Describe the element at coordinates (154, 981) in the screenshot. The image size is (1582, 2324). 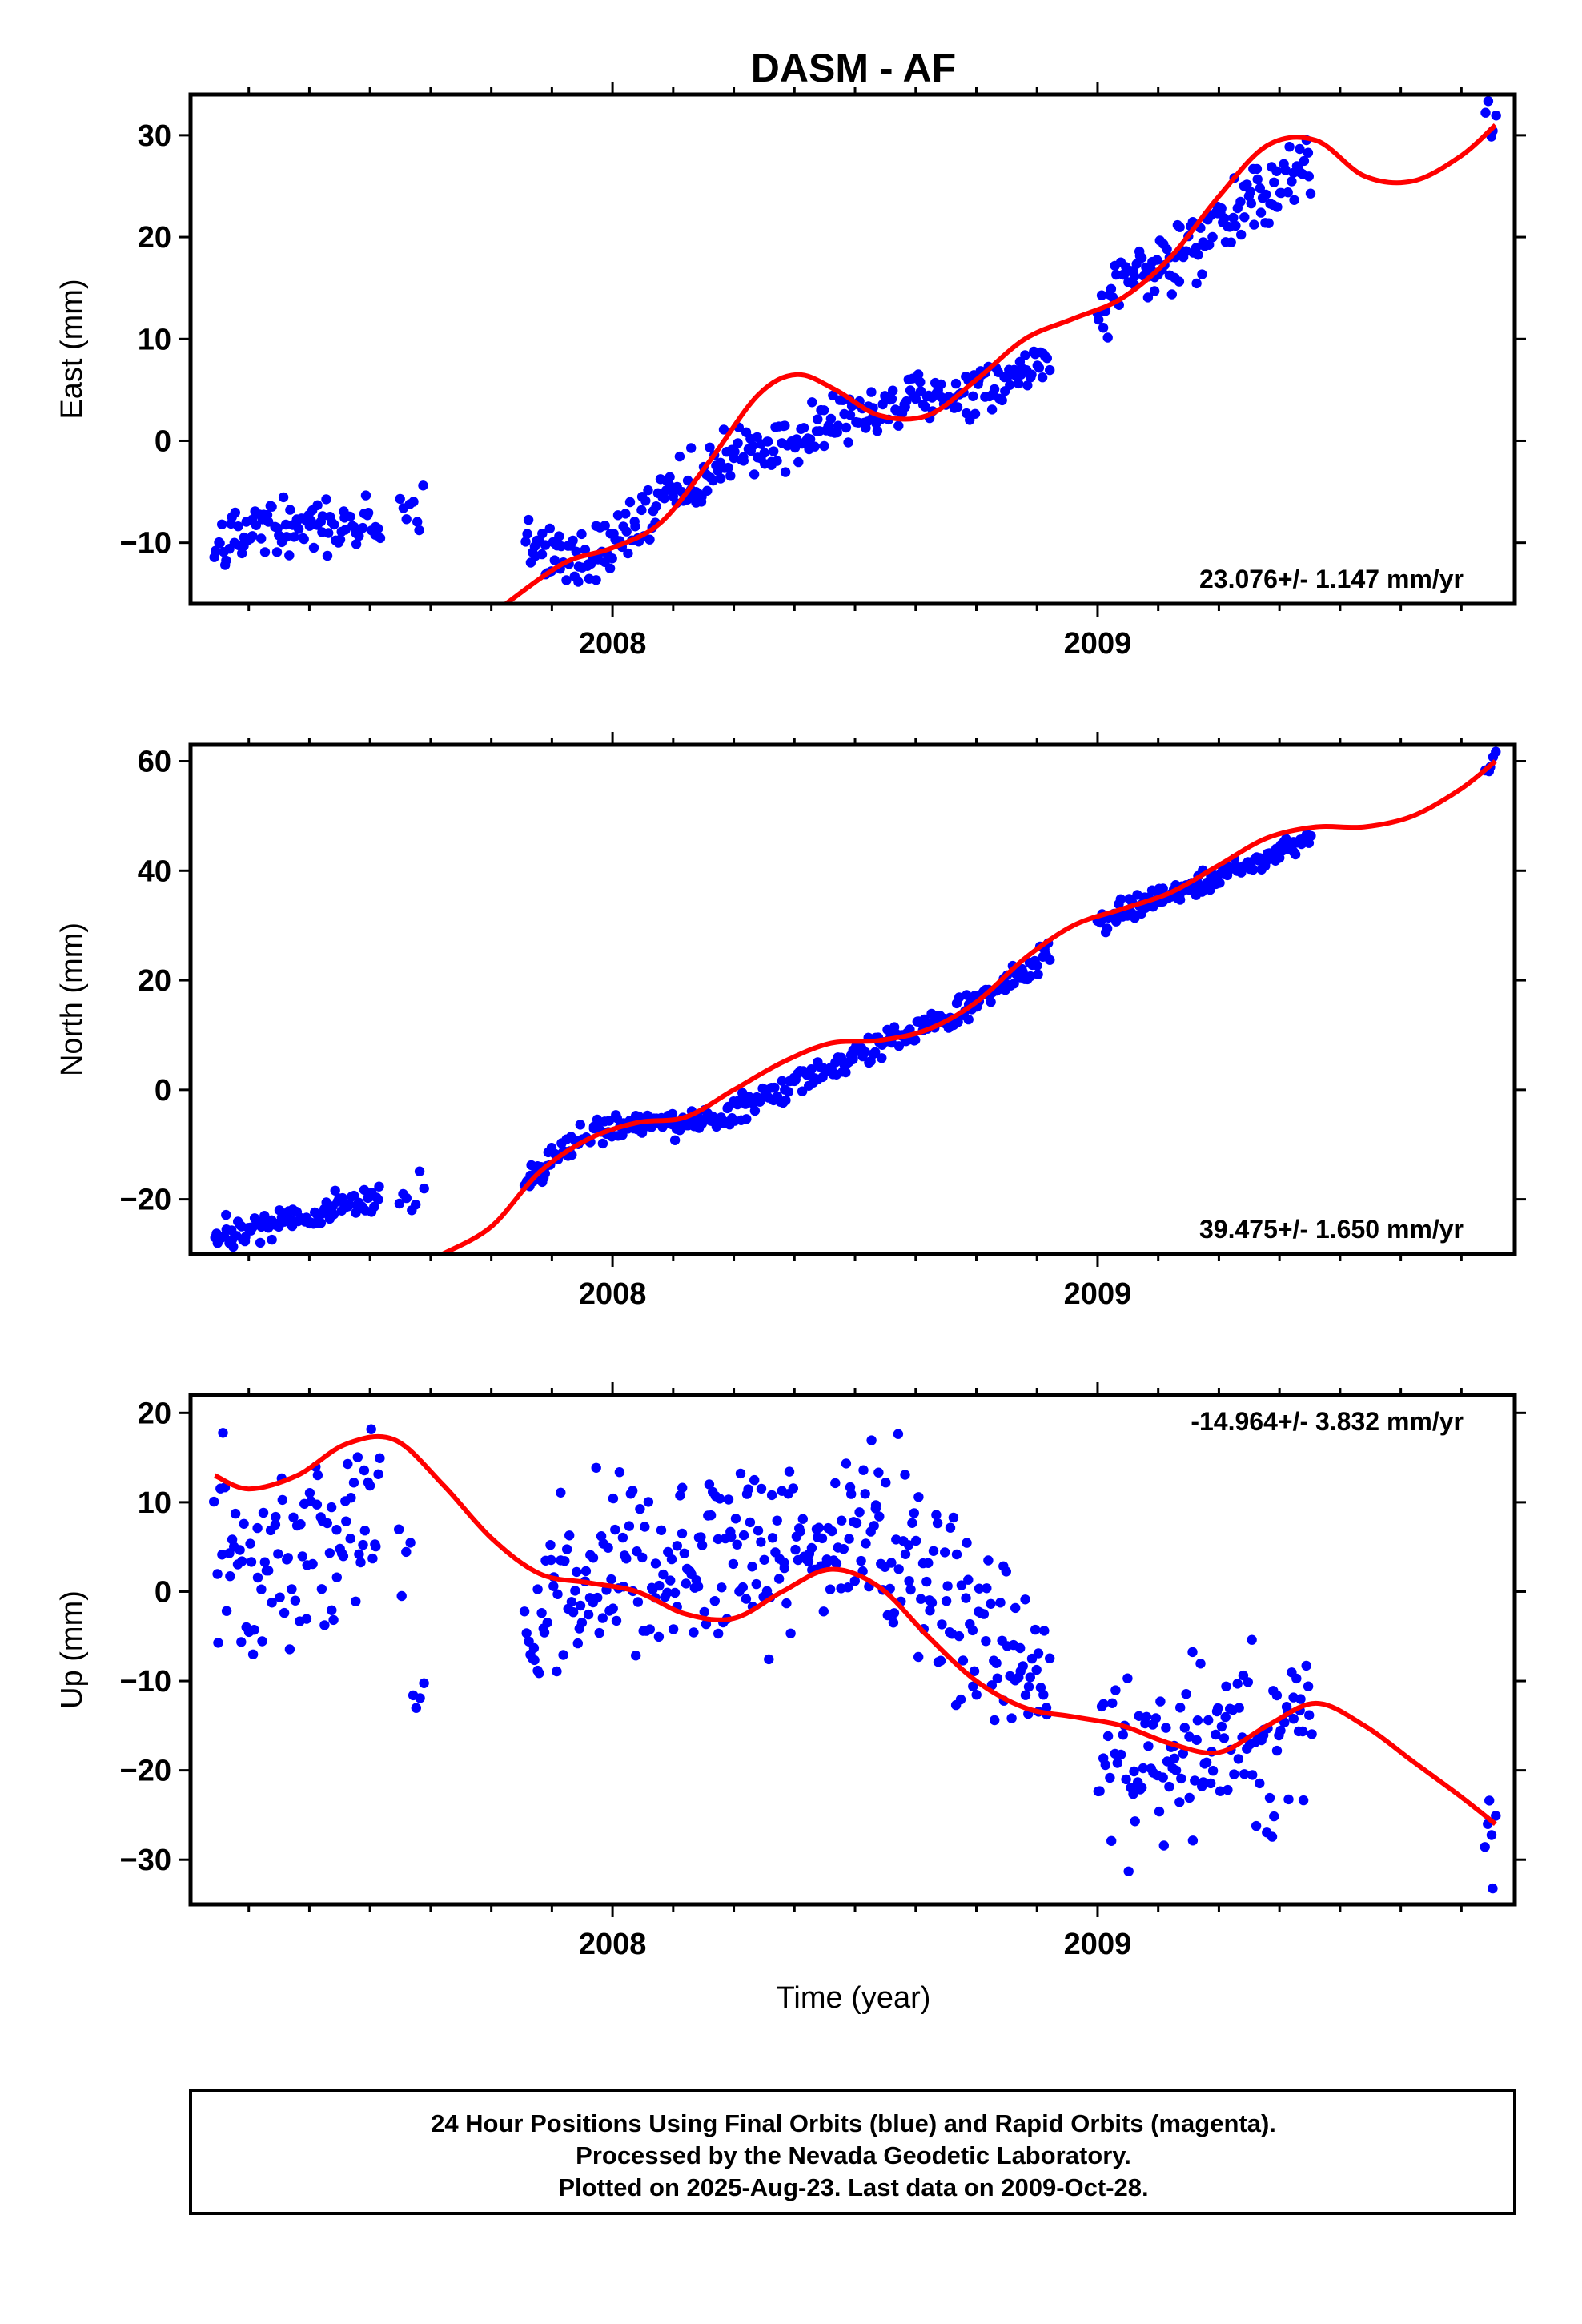
I see `y-tick-label: 20` at that location.